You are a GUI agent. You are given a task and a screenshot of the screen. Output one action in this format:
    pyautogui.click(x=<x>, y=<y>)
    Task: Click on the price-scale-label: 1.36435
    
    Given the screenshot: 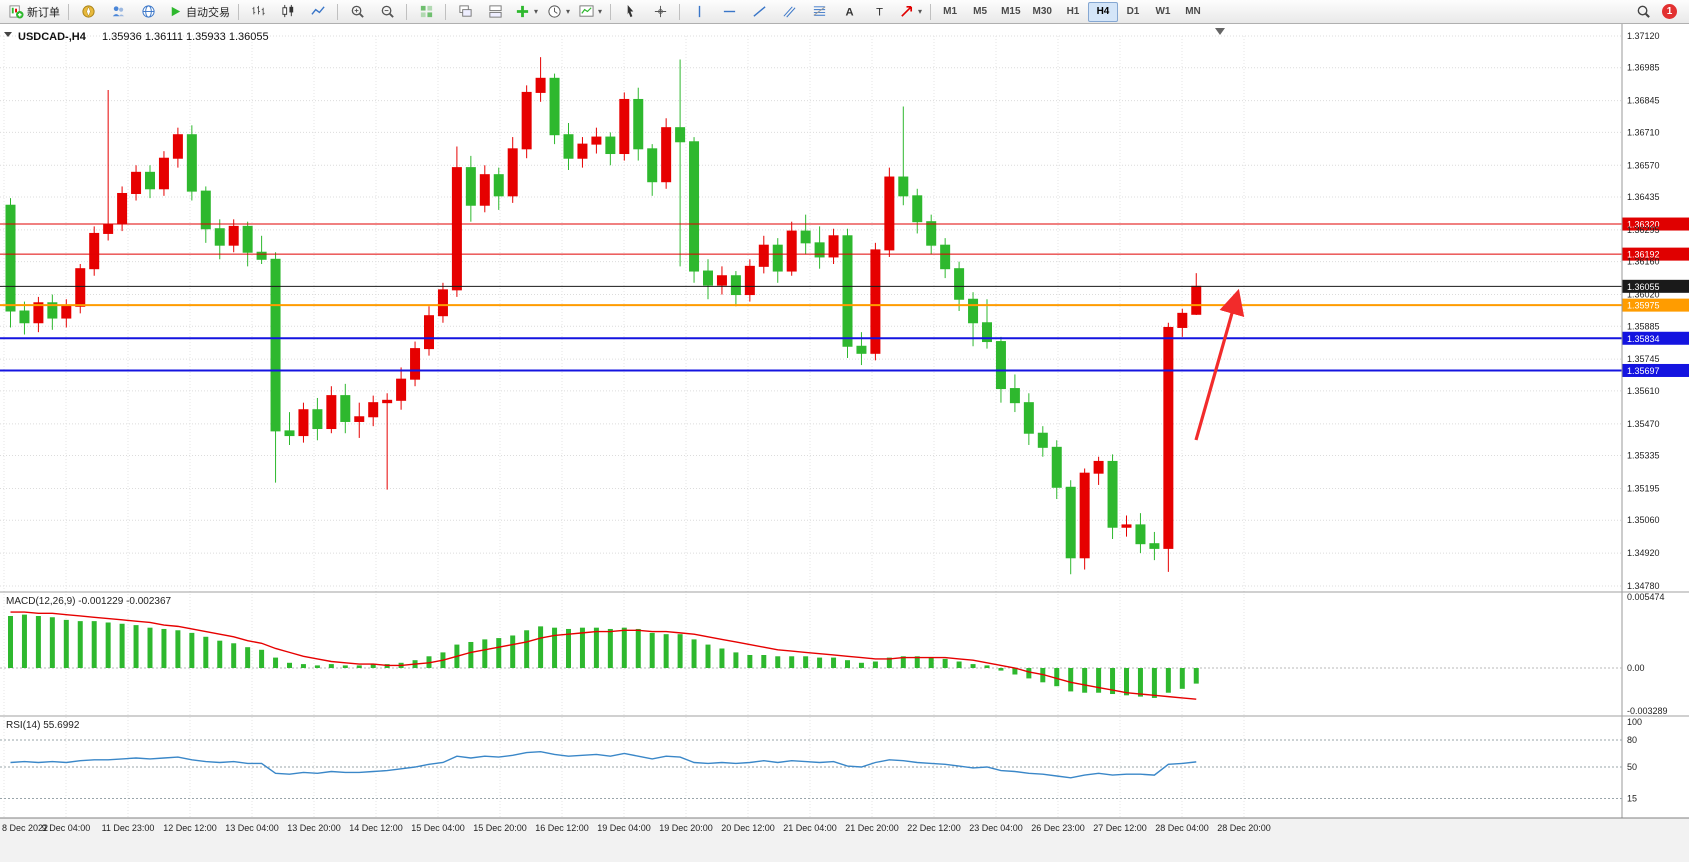 What is the action you would take?
    pyautogui.click(x=1643, y=197)
    